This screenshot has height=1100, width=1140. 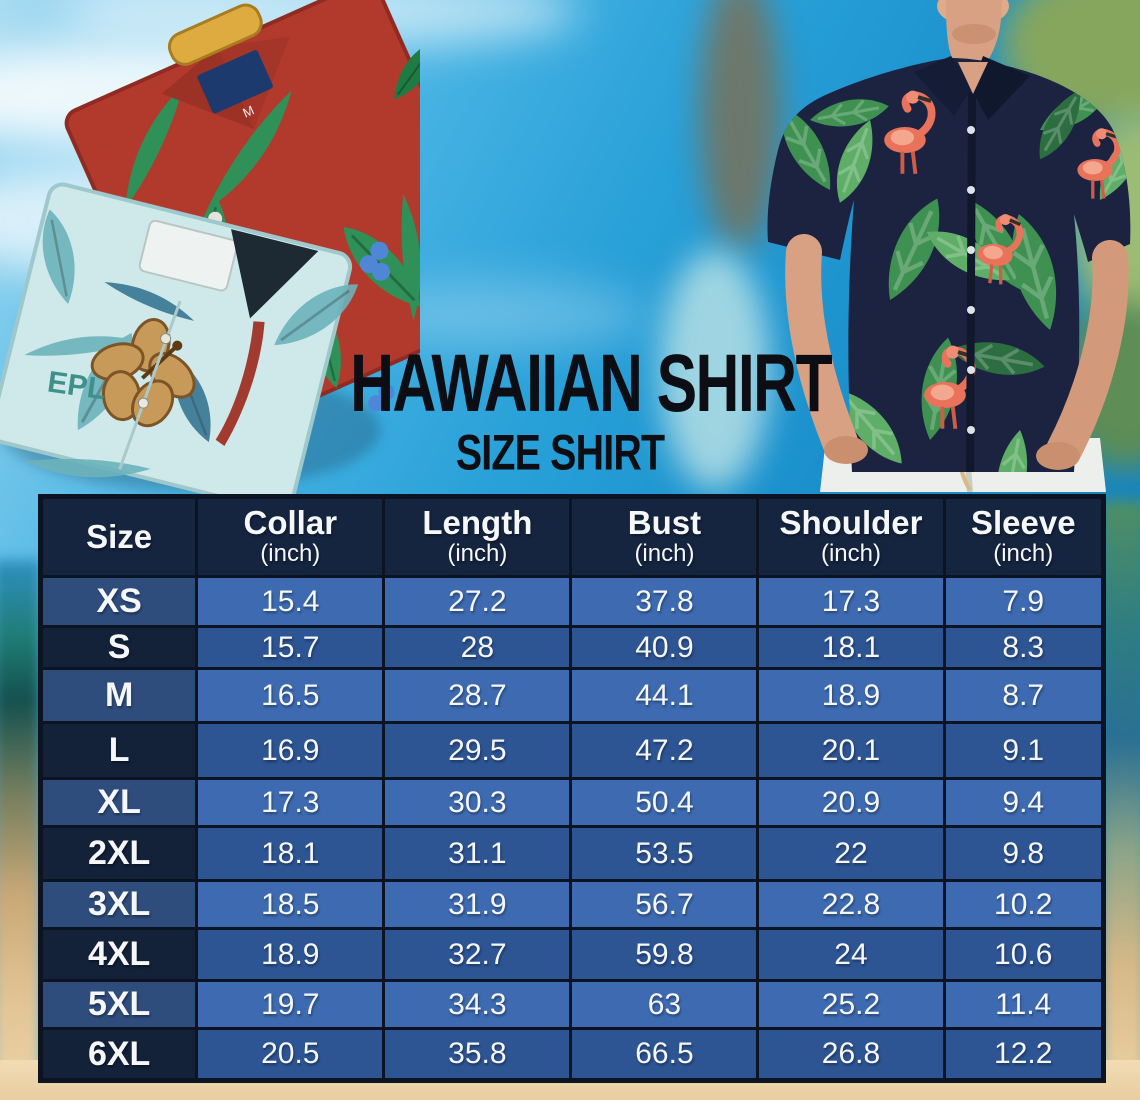 What do you see at coordinates (477, 601) in the screenshot?
I see `value-cell: 27.2` at bounding box center [477, 601].